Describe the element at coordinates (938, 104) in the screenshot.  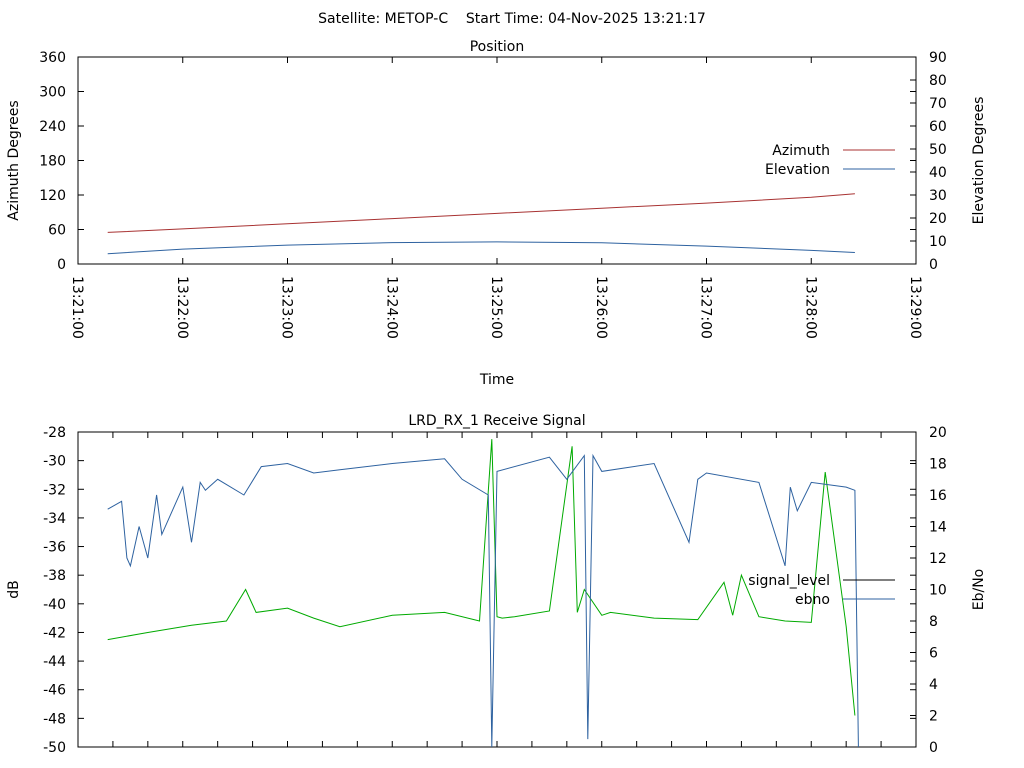
I see `y-right-tick-label: 70` at that location.